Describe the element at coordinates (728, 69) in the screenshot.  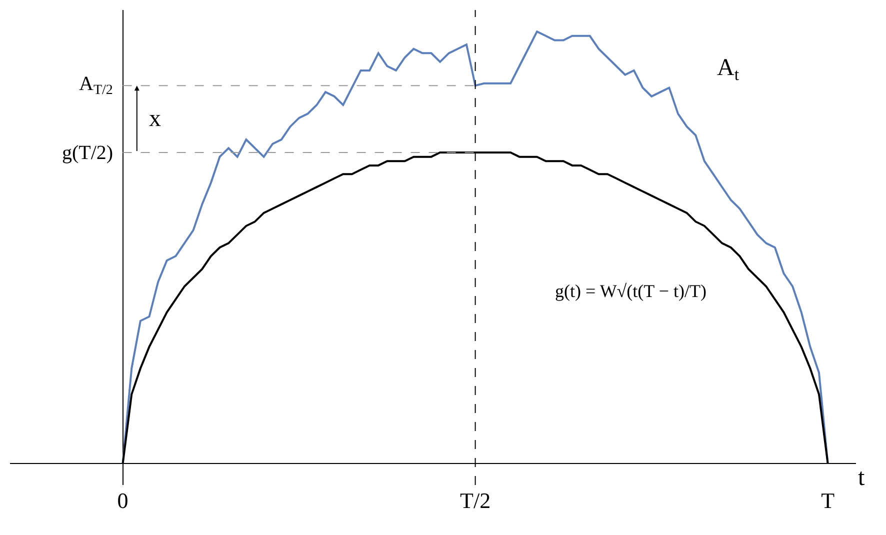
I see `annotation: A$_{t}$` at that location.